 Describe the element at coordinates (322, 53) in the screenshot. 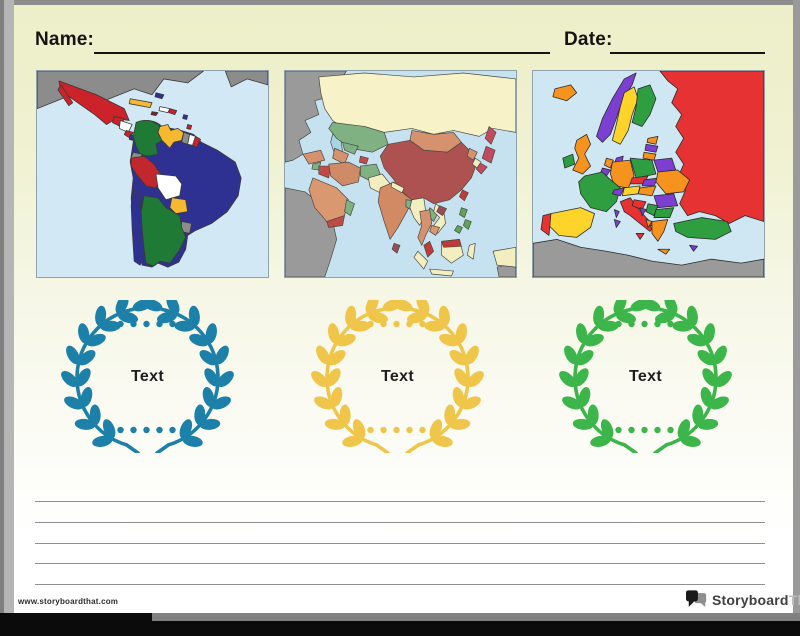

I see `name-input-line` at that location.